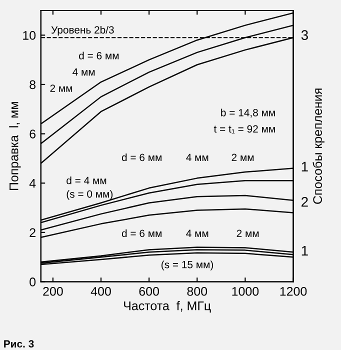  I want to click on x-tick-label: 200, so click(53, 291).